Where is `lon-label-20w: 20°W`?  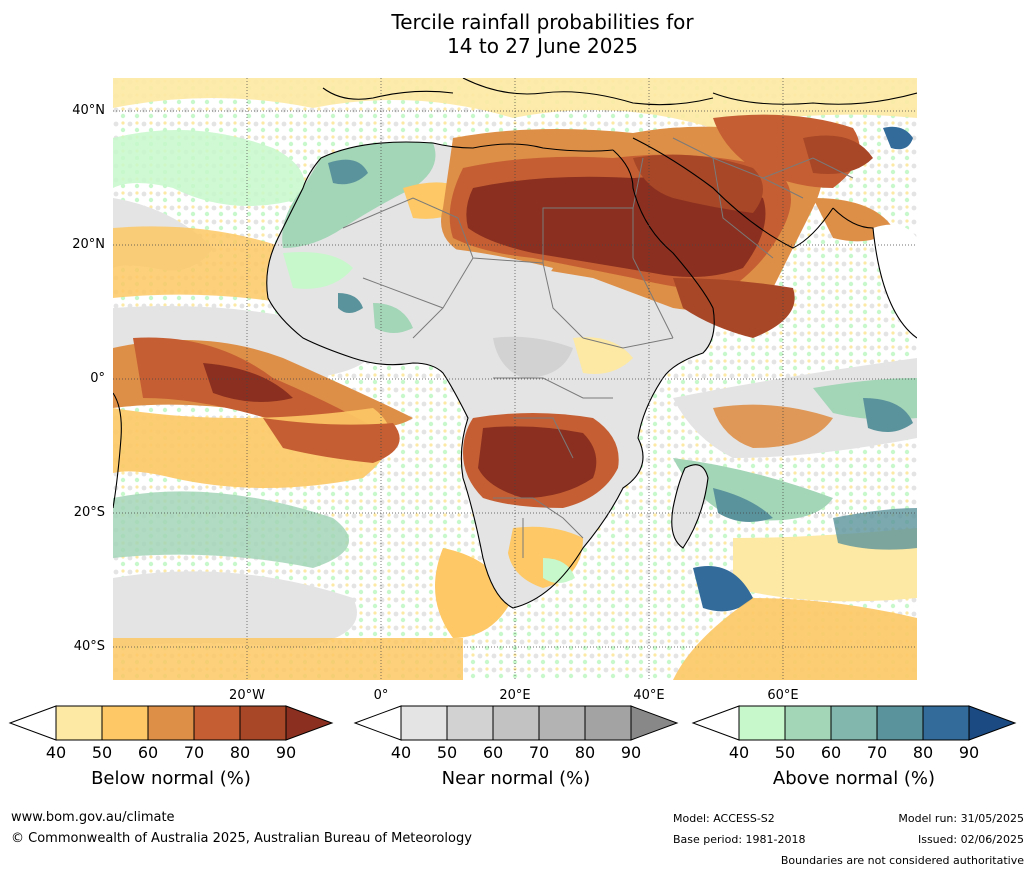 lon-label-20w: 20°W is located at coordinates (247, 695).